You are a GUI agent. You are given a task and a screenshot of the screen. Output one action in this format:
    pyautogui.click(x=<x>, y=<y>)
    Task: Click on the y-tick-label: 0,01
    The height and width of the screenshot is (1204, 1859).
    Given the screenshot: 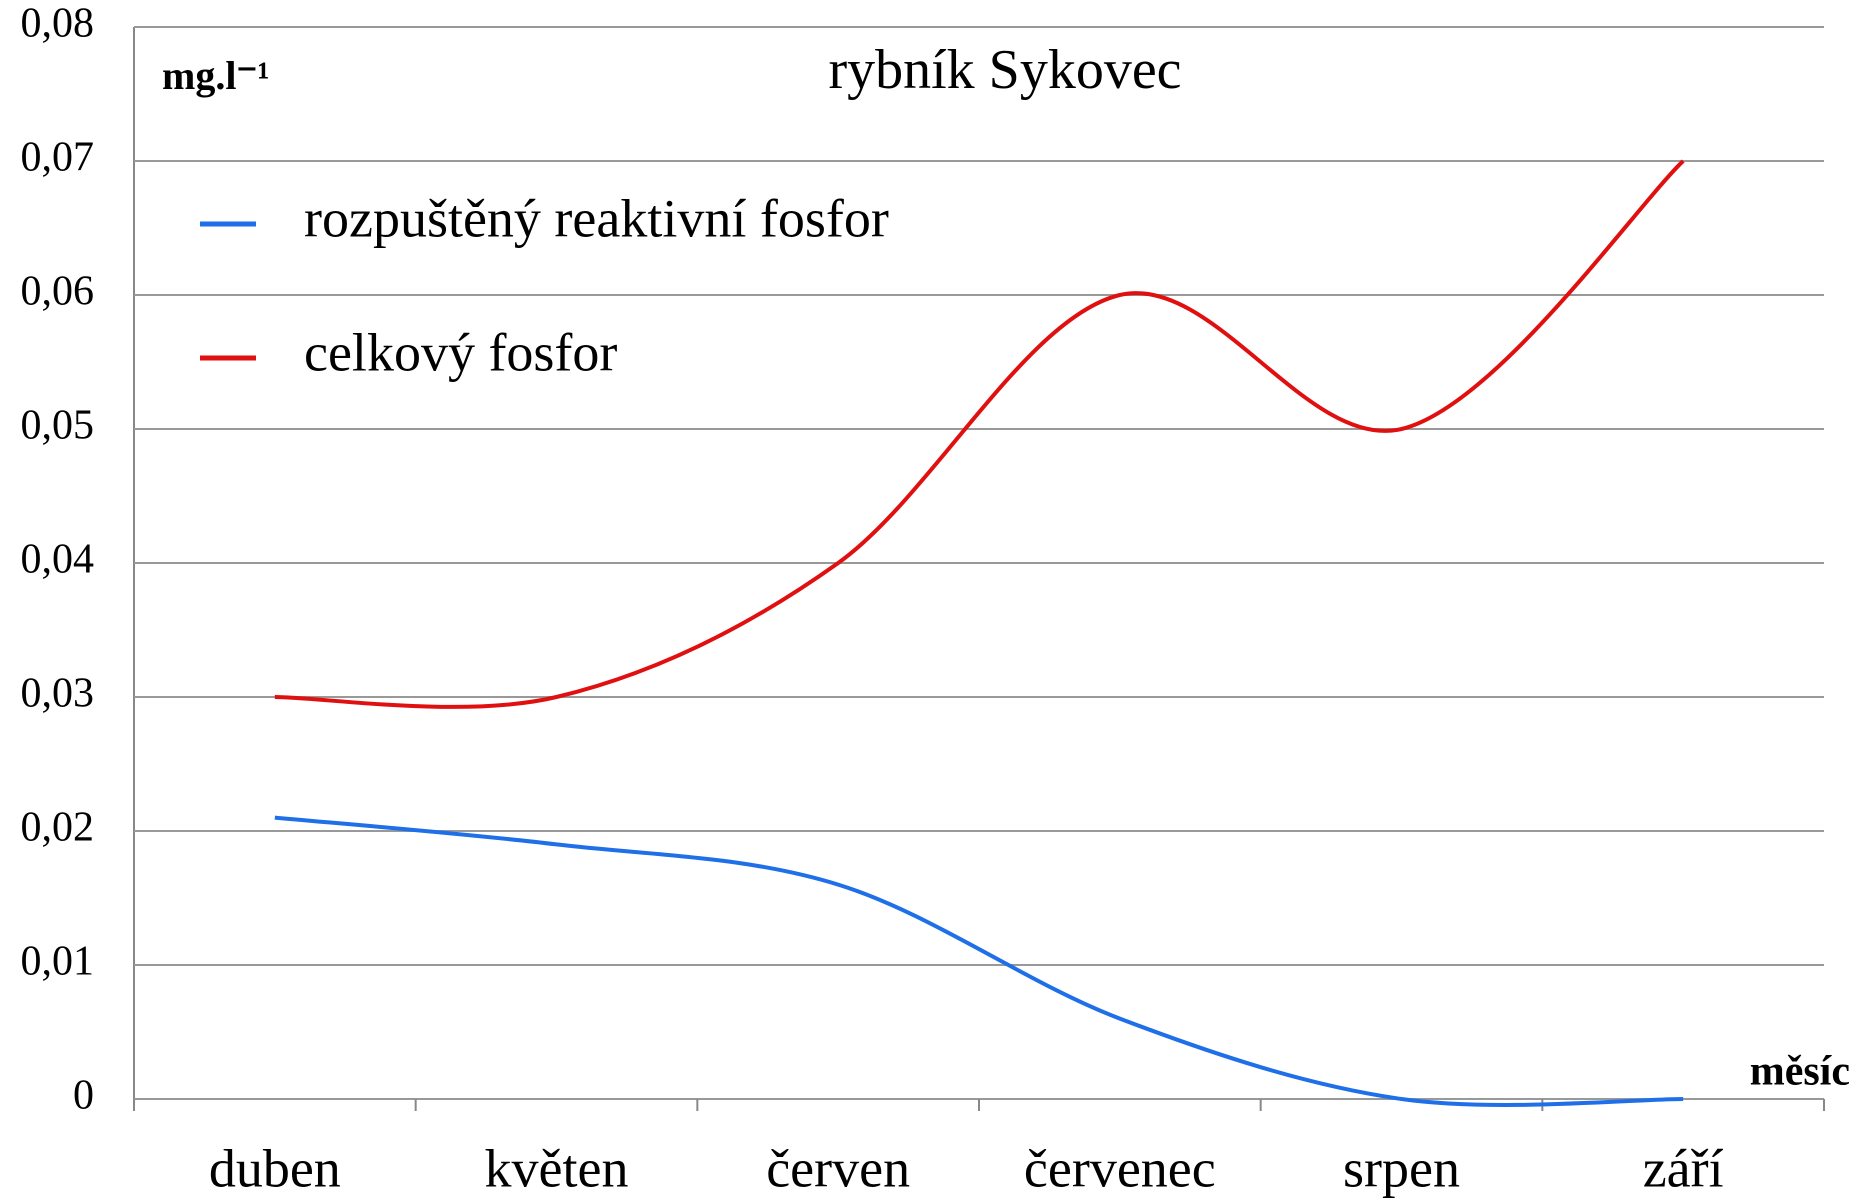 What is the action you would take?
    pyautogui.click(x=58, y=962)
    